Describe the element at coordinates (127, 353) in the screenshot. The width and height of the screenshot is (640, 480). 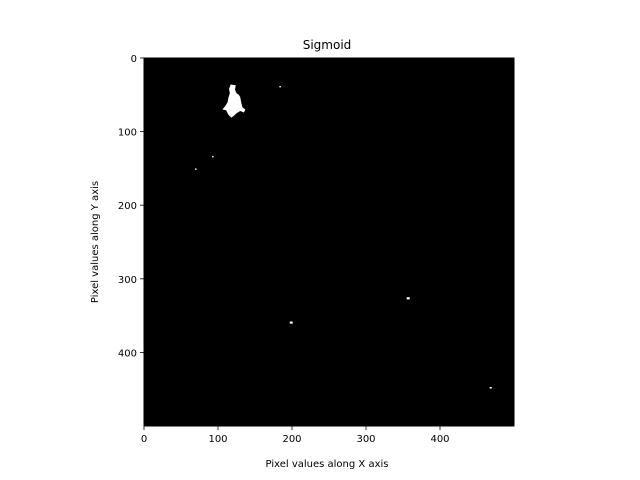
I see `y-tick-label: 400` at that location.